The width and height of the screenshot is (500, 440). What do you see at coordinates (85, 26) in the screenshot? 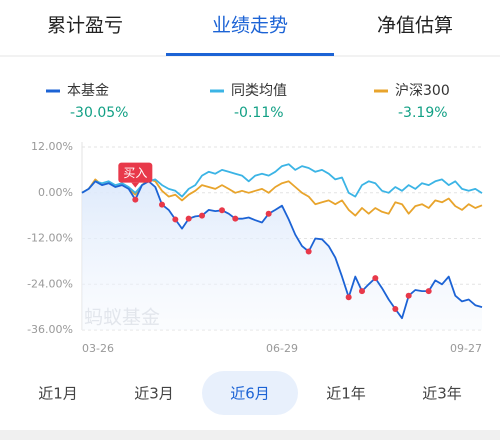
I see `tab: 累计盈亏` at bounding box center [85, 26].